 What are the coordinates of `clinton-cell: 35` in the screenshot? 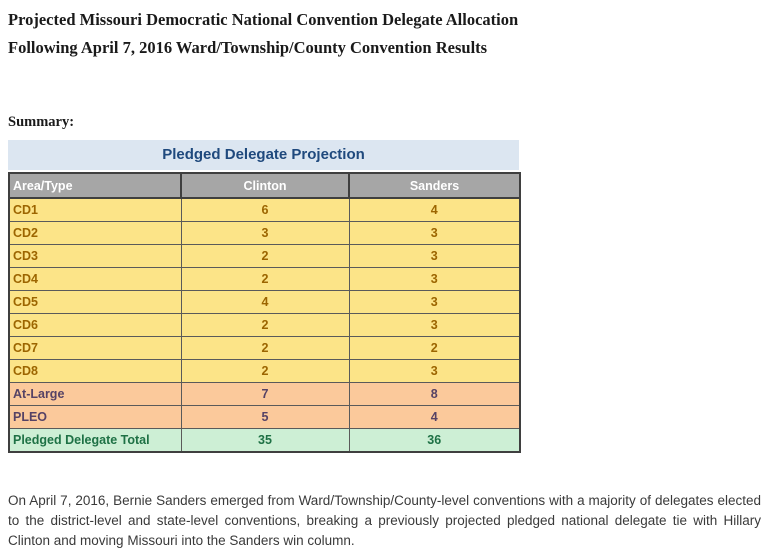 It's located at (265, 440).